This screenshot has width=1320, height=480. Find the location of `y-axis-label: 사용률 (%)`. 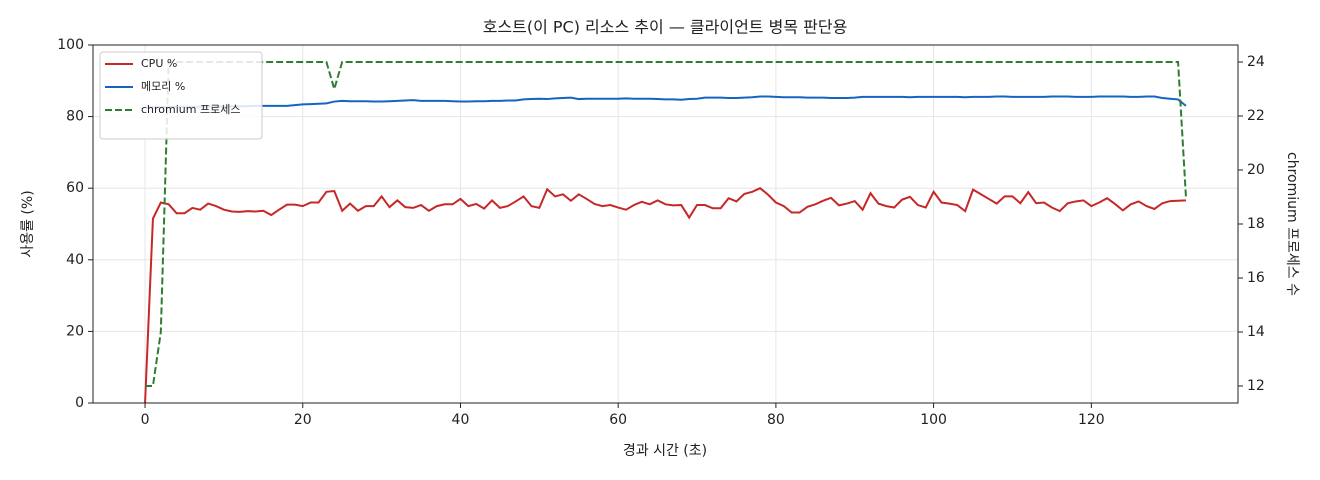

y-axis-label: 사용률 (%) is located at coordinates (28, 223).